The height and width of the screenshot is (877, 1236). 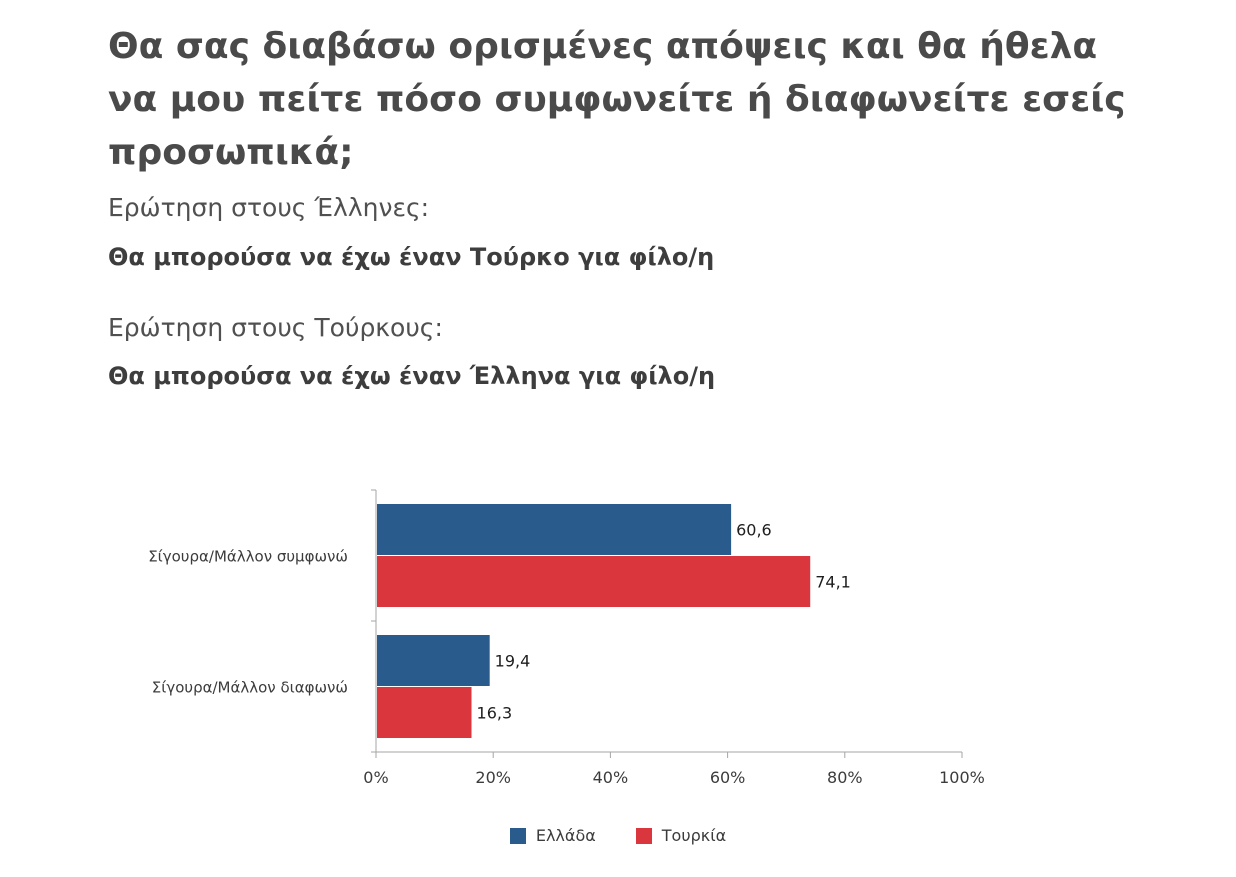 What do you see at coordinates (594, 581) in the screenshot?
I see `bar-agree-turkey` at bounding box center [594, 581].